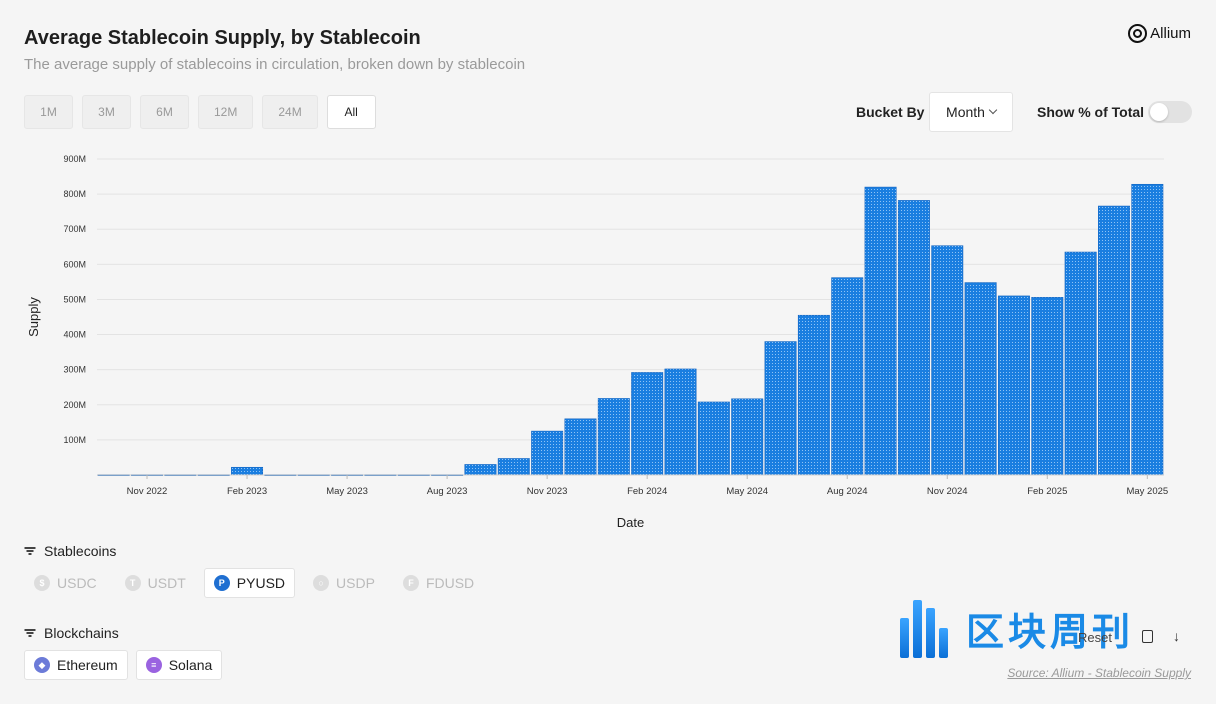 The width and height of the screenshot is (1216, 704). What do you see at coordinates (613, 437) in the screenshot?
I see `bar-jan-2024` at bounding box center [613, 437].